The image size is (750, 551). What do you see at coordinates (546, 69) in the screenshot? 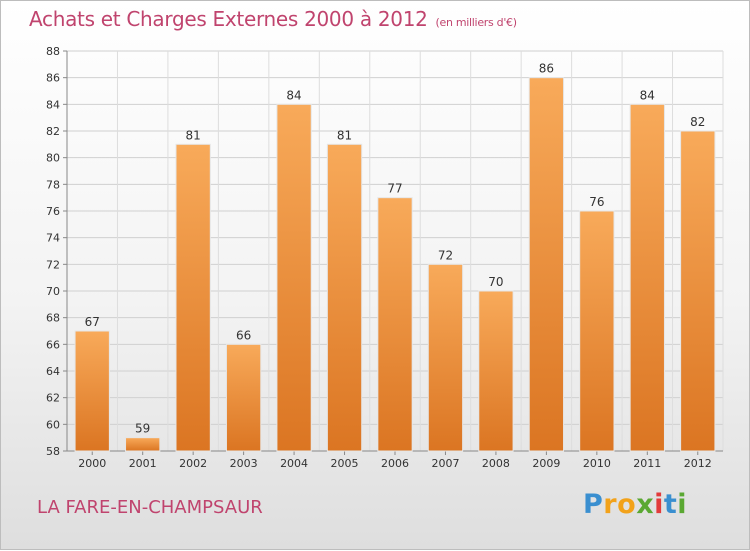
I see `data-label: 86` at bounding box center [546, 69].